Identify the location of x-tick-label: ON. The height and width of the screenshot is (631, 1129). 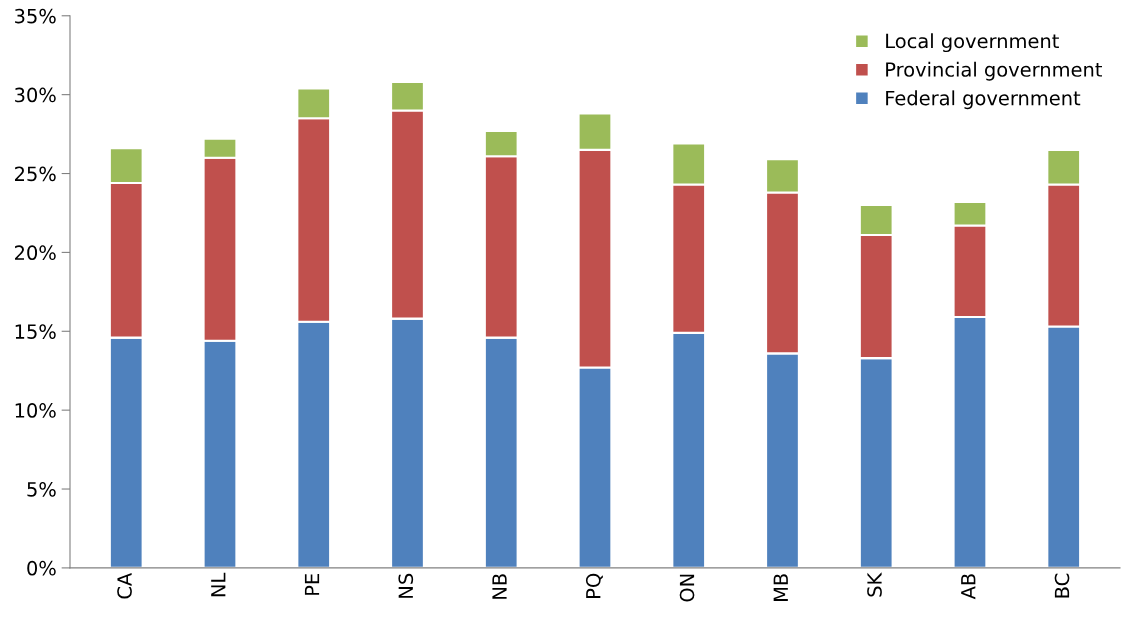
(687, 588).